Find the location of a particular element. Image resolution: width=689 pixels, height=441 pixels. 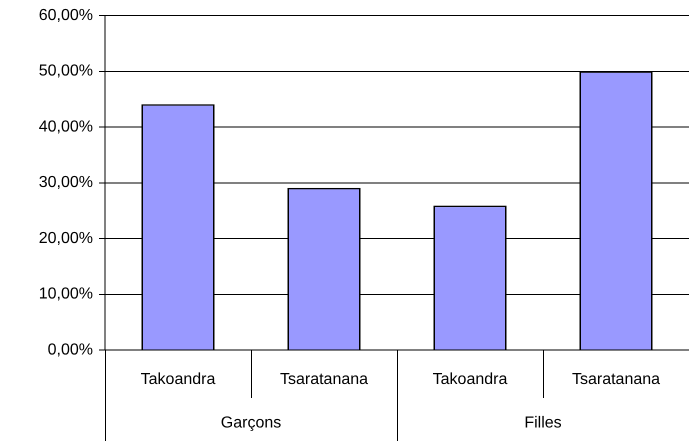

y-tick-label: 30,00% is located at coordinates (65, 183).